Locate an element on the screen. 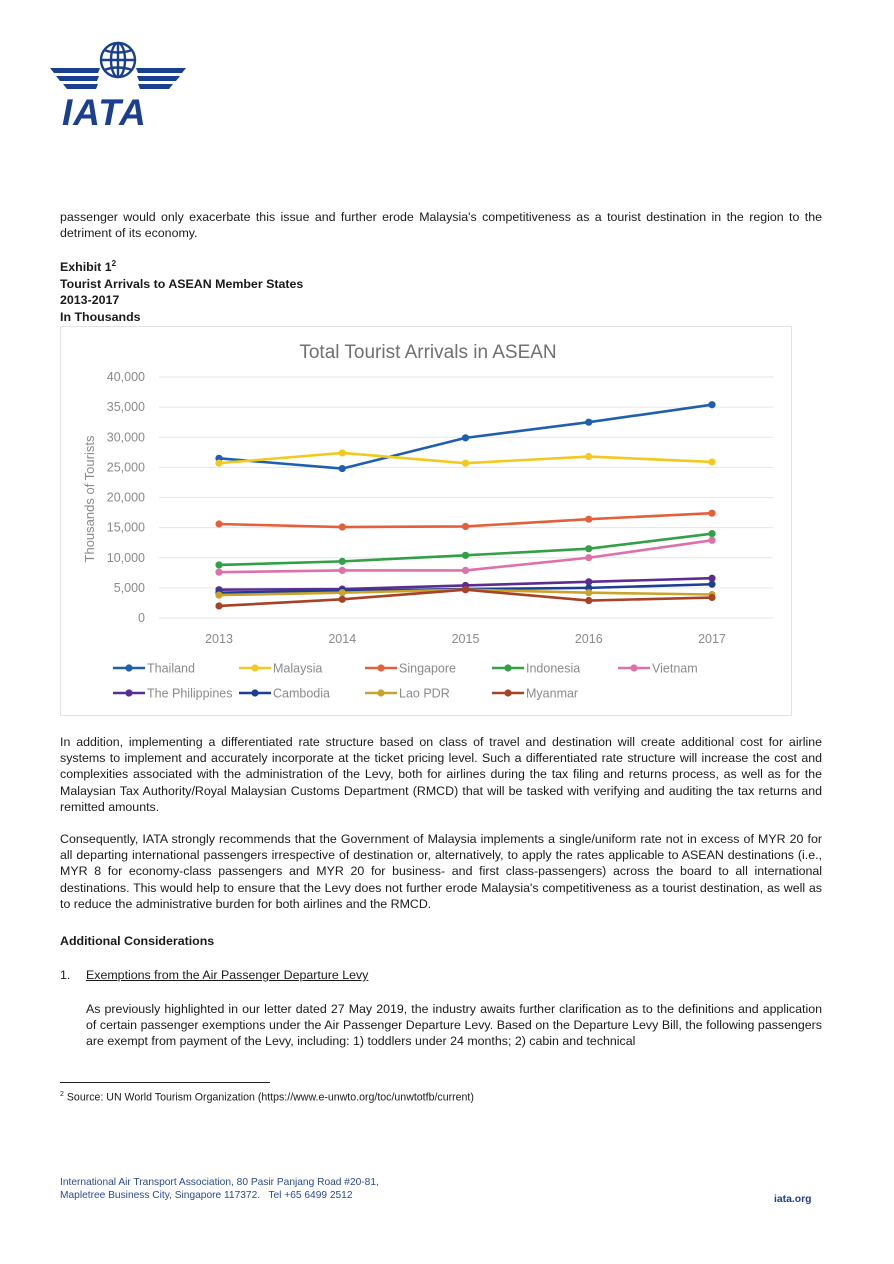  legend-label: Cambodia is located at coordinates (301, 694).